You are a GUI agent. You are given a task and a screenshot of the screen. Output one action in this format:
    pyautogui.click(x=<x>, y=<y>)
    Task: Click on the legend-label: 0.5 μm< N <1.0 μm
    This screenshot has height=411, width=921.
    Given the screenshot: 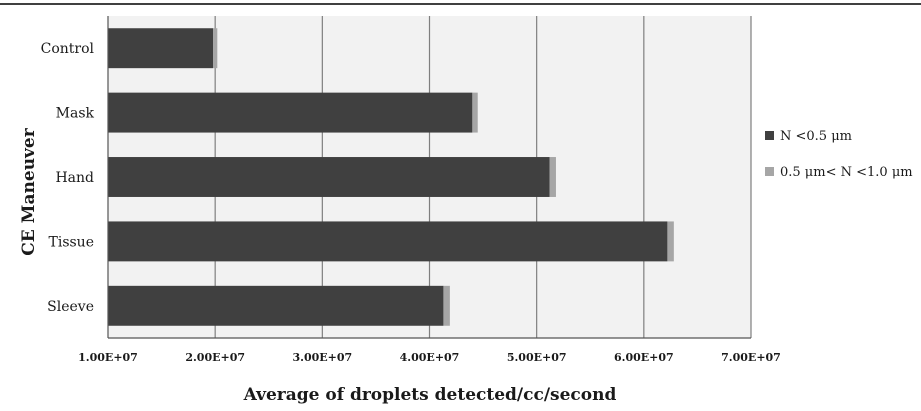 What is the action you would take?
    pyautogui.click(x=846, y=172)
    